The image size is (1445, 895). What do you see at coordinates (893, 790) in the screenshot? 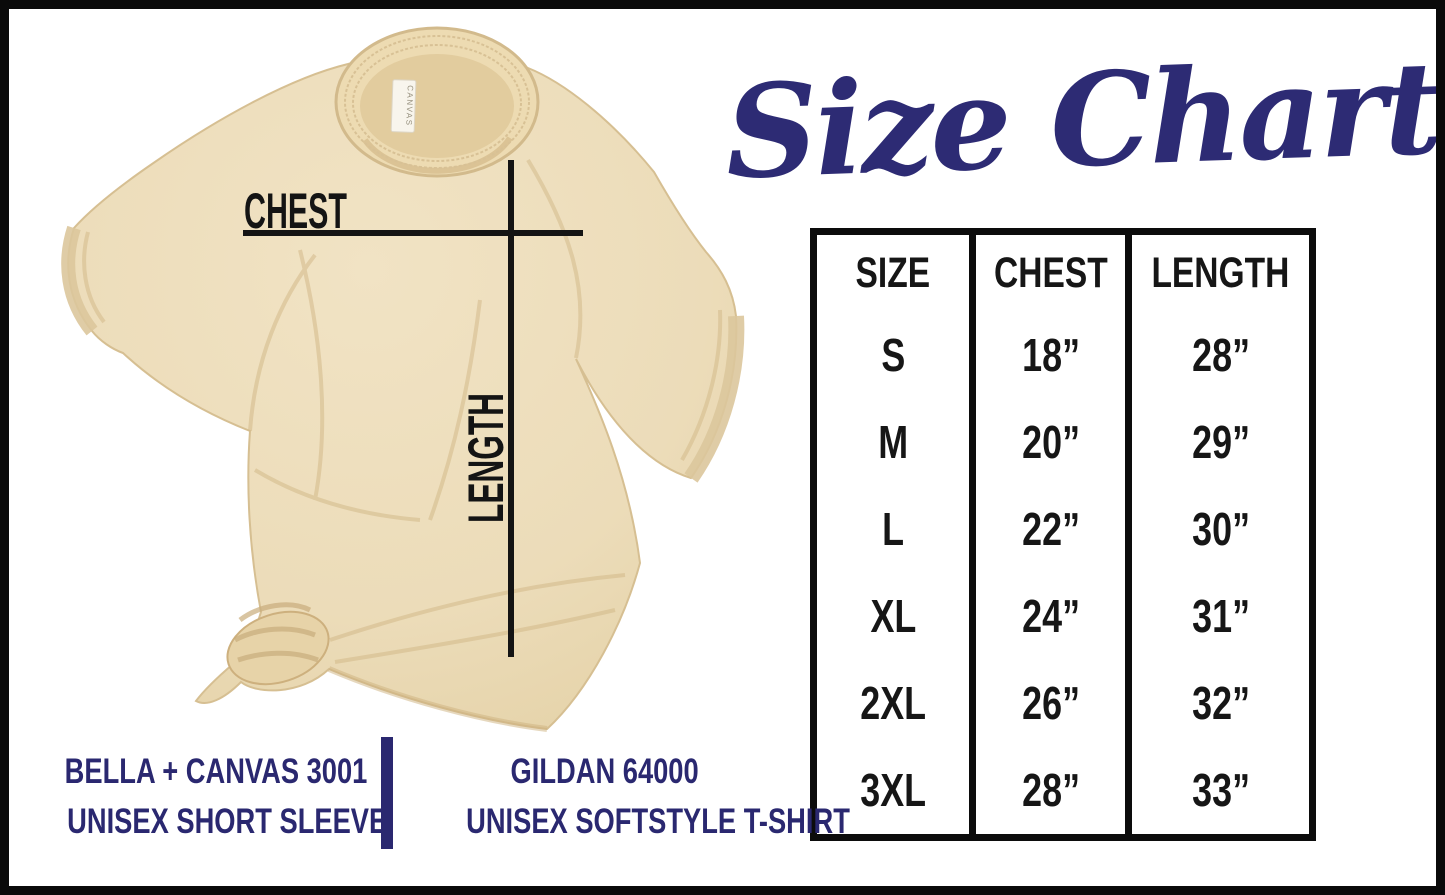
I see `table-cell: 3XL` at bounding box center [893, 790].